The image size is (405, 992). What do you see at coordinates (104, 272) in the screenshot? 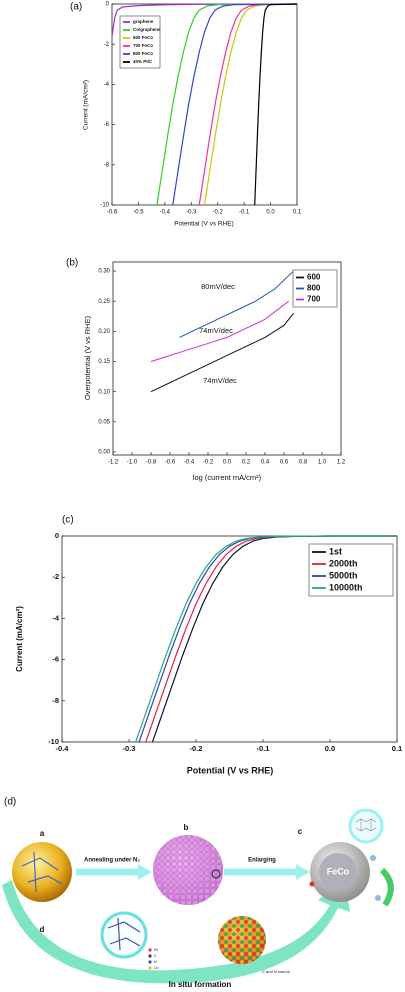
I see `y-tick-label: 0.30` at bounding box center [104, 272].